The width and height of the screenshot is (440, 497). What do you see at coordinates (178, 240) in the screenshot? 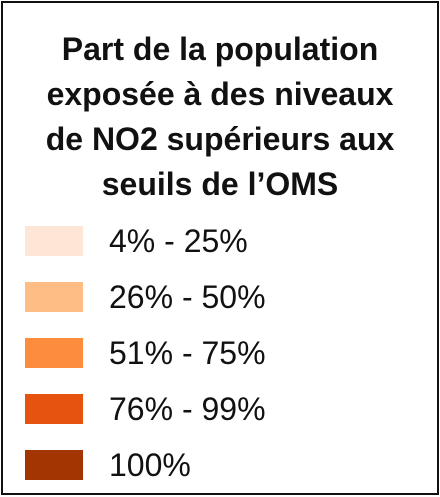
I see `legend-label: 4% - 25%` at bounding box center [178, 240].